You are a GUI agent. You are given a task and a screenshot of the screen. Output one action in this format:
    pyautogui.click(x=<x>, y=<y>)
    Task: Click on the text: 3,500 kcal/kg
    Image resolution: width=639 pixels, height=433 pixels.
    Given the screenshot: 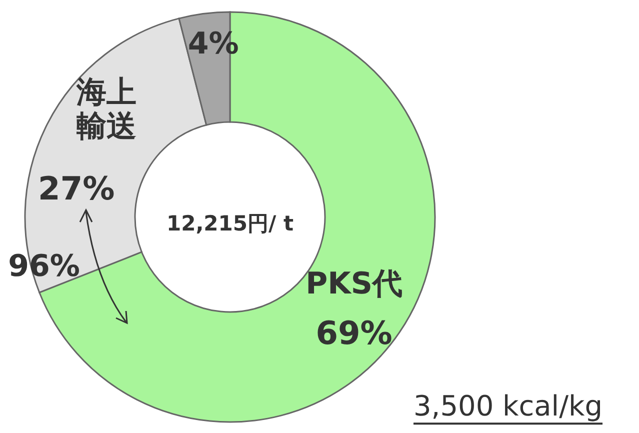 What is the action you would take?
    pyautogui.click(x=508, y=406)
    